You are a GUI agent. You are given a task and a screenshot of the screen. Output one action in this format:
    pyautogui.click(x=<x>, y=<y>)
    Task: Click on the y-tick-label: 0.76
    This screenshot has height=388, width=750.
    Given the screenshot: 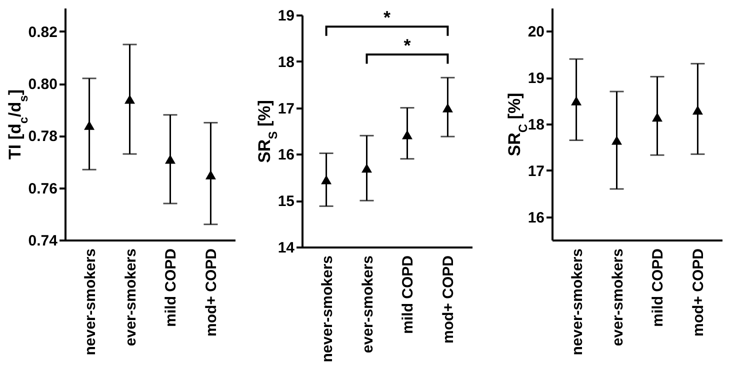 What is the action you would take?
    pyautogui.click(x=43, y=189)
    